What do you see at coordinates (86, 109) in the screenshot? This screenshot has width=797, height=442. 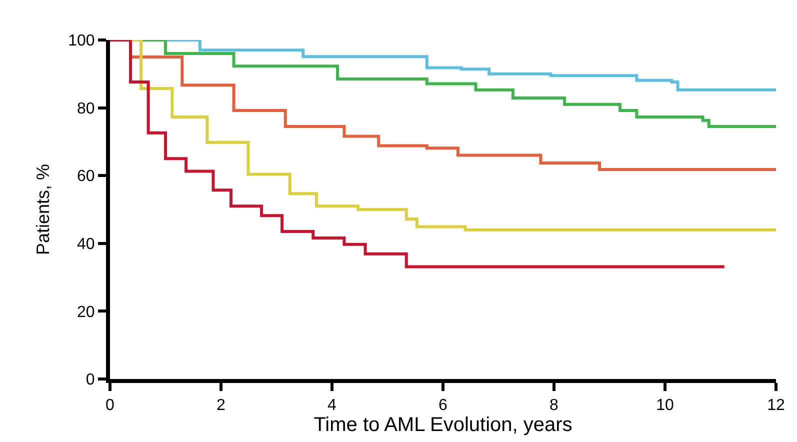 I see `y-tick-label: 80` at bounding box center [86, 109].